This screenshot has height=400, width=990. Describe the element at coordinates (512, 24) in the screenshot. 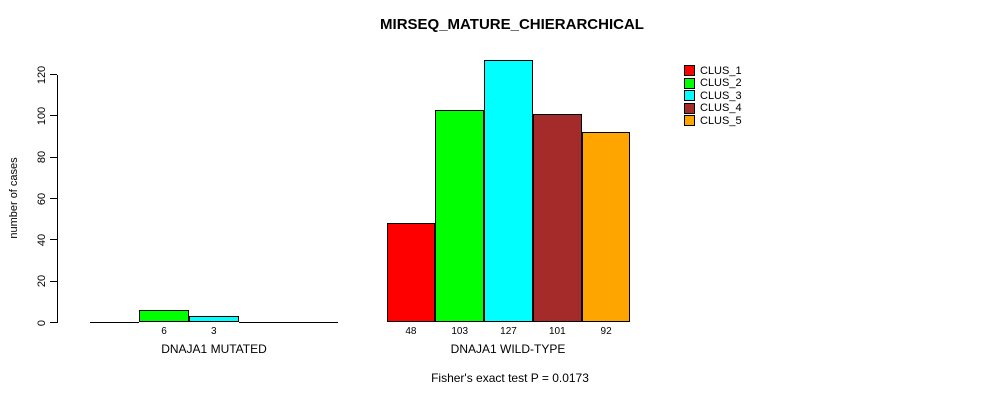

I see `chart-title: MIRSEQ_MATURE_CHIERARCHICAL` at that location.